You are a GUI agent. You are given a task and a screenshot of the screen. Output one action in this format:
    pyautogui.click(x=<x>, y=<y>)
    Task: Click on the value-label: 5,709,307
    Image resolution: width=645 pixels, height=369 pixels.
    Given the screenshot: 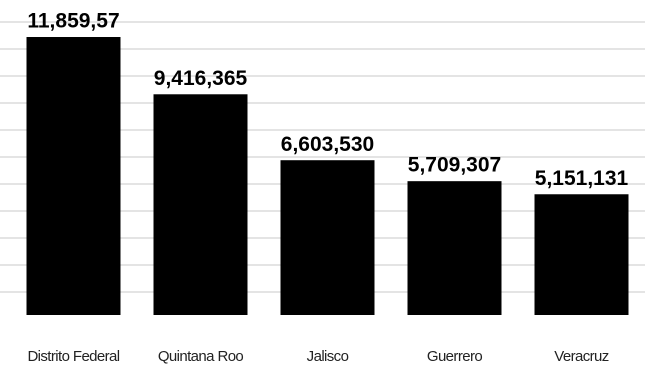 What is the action you would take?
    pyautogui.click(x=454, y=165)
    